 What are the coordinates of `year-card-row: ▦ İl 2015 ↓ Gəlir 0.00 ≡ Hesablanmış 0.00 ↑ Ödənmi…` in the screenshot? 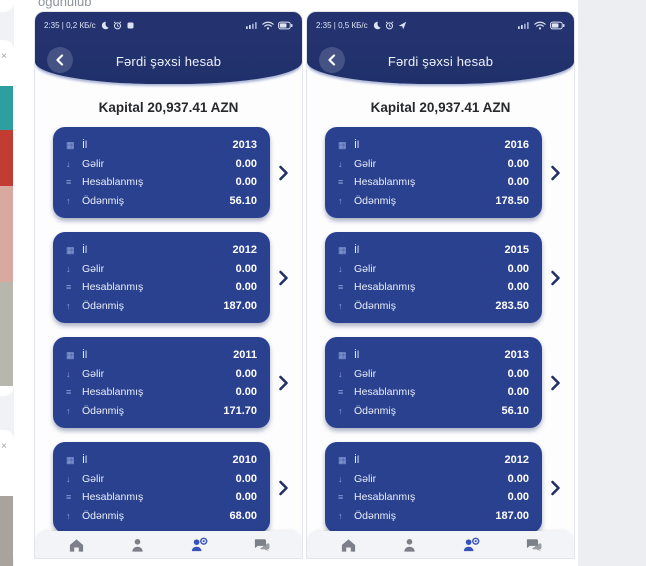 It's located at (446, 277).